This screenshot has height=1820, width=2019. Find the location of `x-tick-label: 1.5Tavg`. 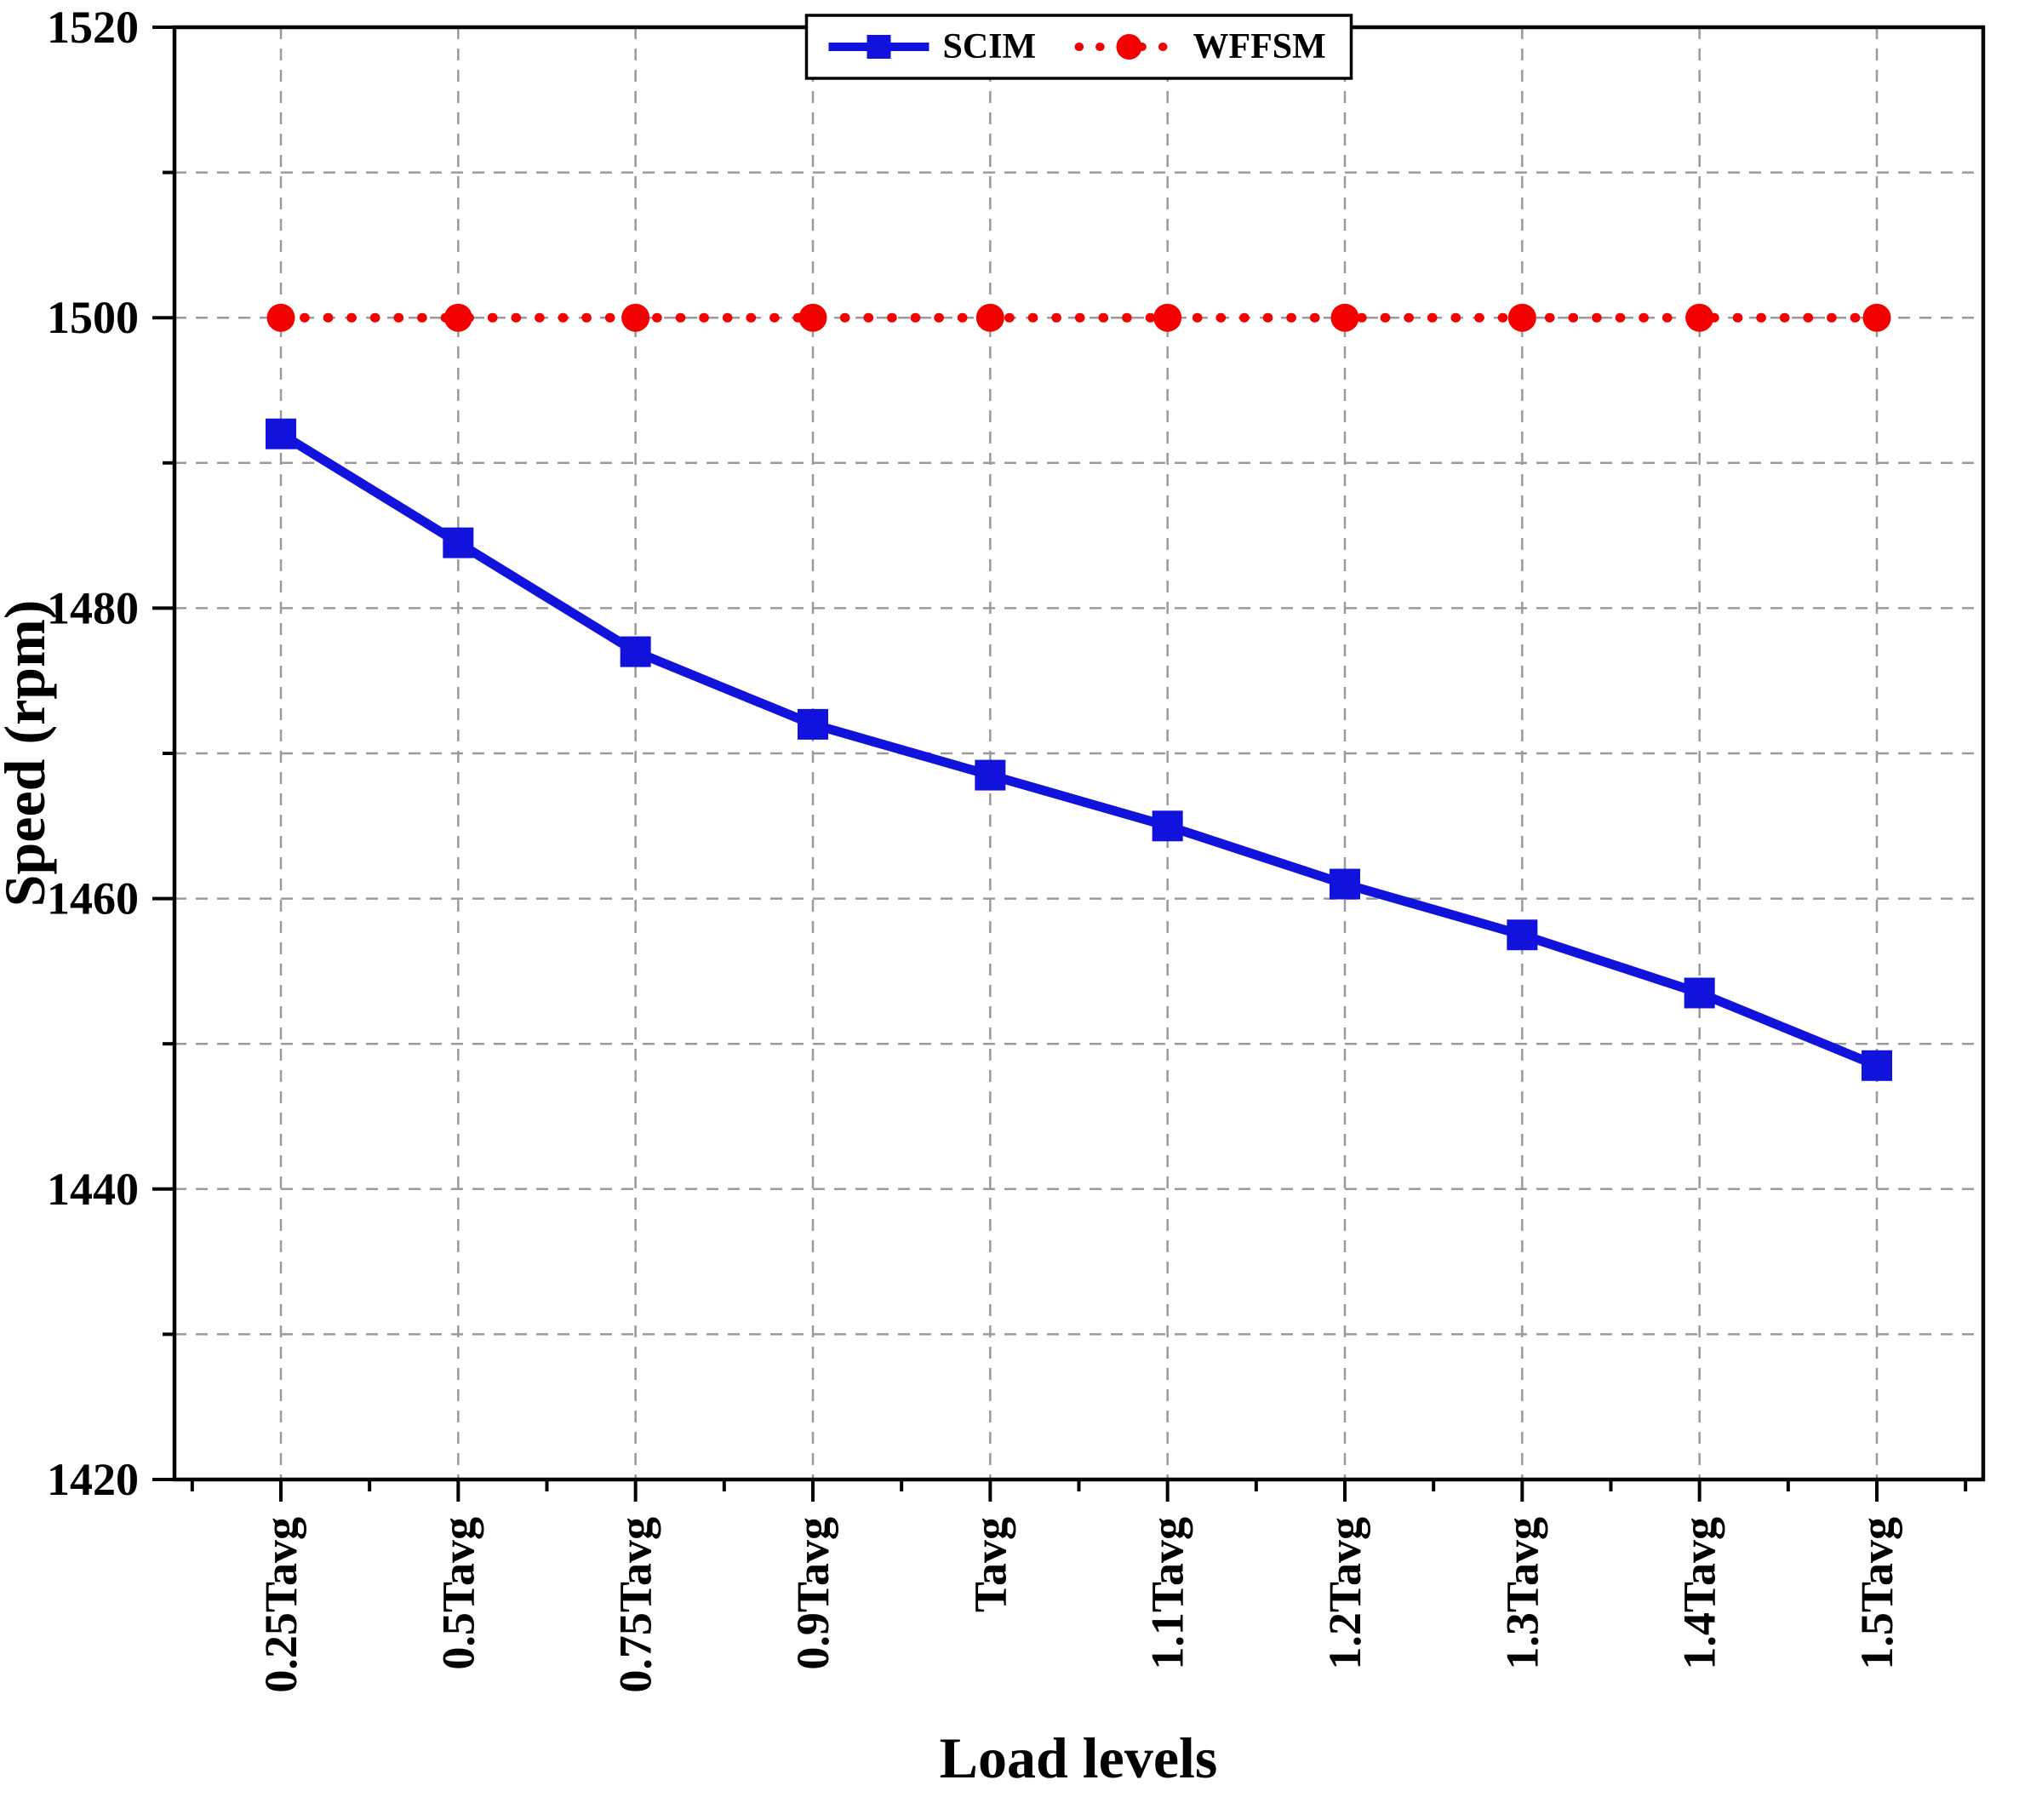

x-tick-label: 1.5Tavg is located at coordinates (1877, 1594).